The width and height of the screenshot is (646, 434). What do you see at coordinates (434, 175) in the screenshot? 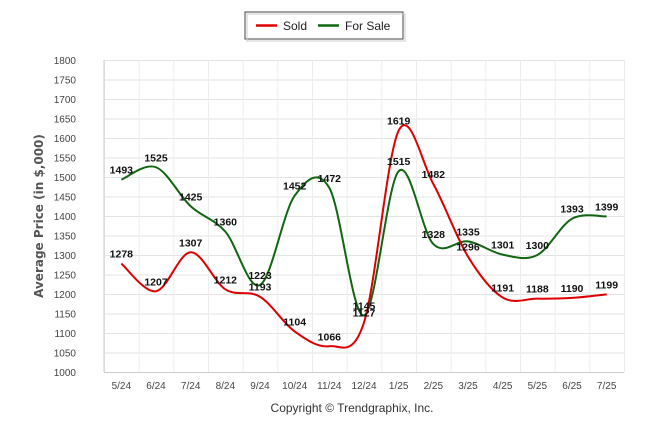
I see `data-label-sold: 1482` at bounding box center [434, 175].